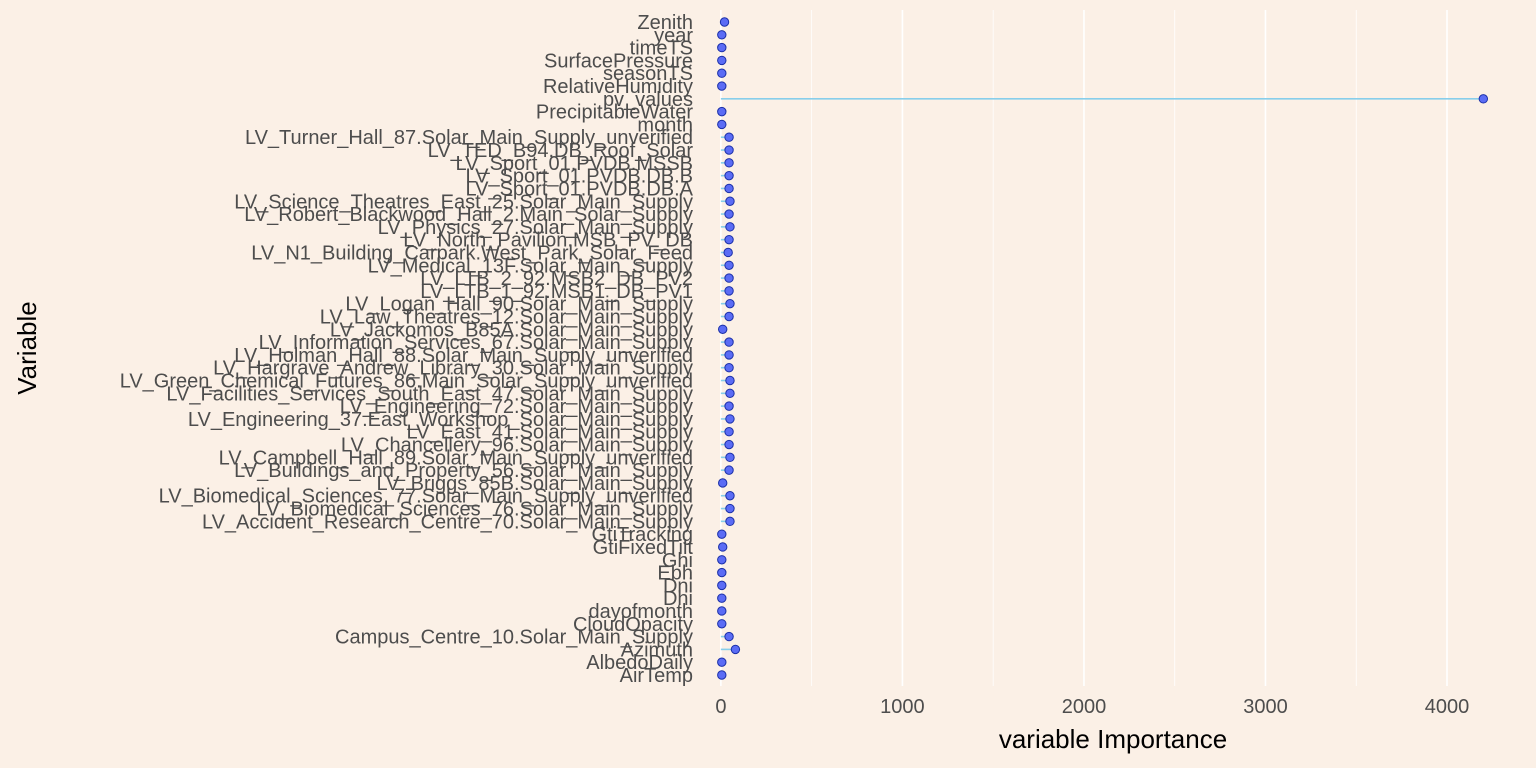 The height and width of the screenshot is (768, 1536). I want to click on y-tick-label-22: LV_Logan_Hall_90.Solar_Main_Supply, so click(519, 305).